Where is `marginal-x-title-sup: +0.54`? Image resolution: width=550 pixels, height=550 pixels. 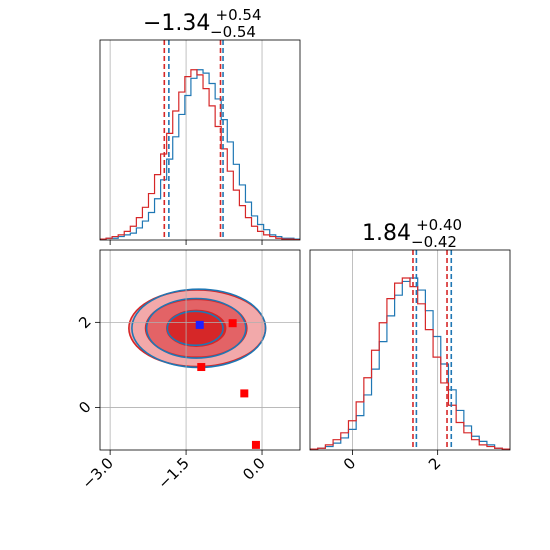 marginal-x-title-sup: +0.54 is located at coordinates (239, 15).